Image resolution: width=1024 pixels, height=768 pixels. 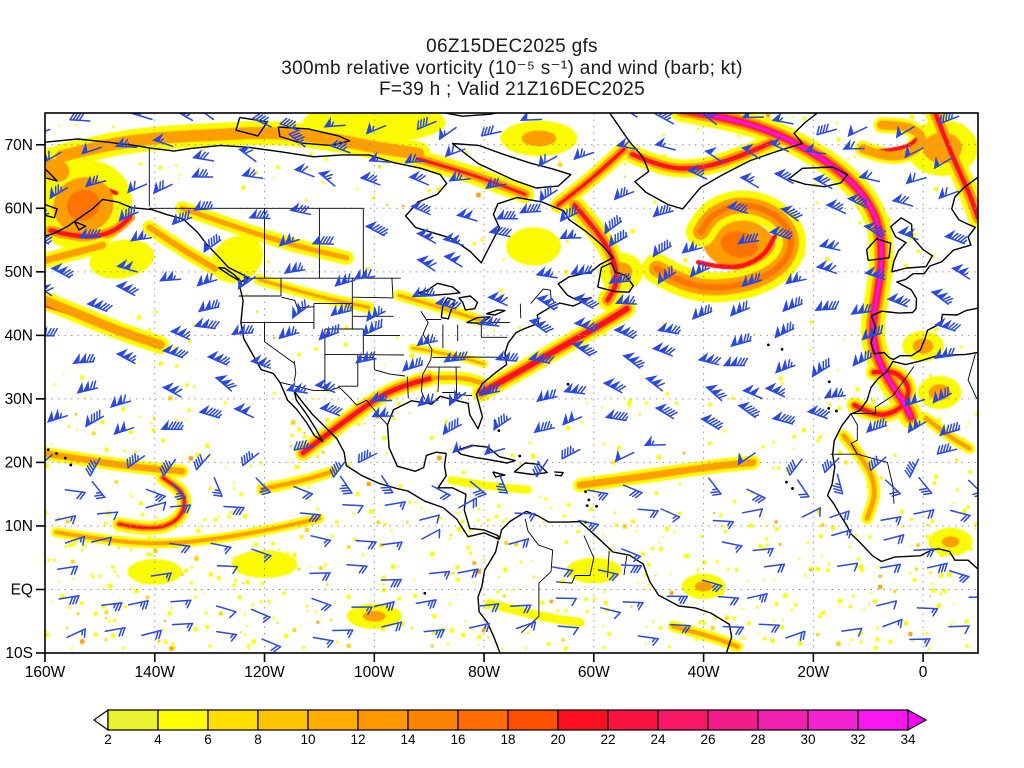 I want to click on colorbar-tick-label: 12, so click(x=357, y=739).